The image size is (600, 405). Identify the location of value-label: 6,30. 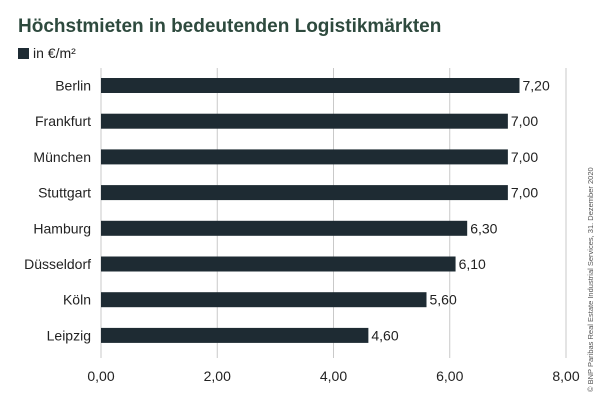
(483, 228).